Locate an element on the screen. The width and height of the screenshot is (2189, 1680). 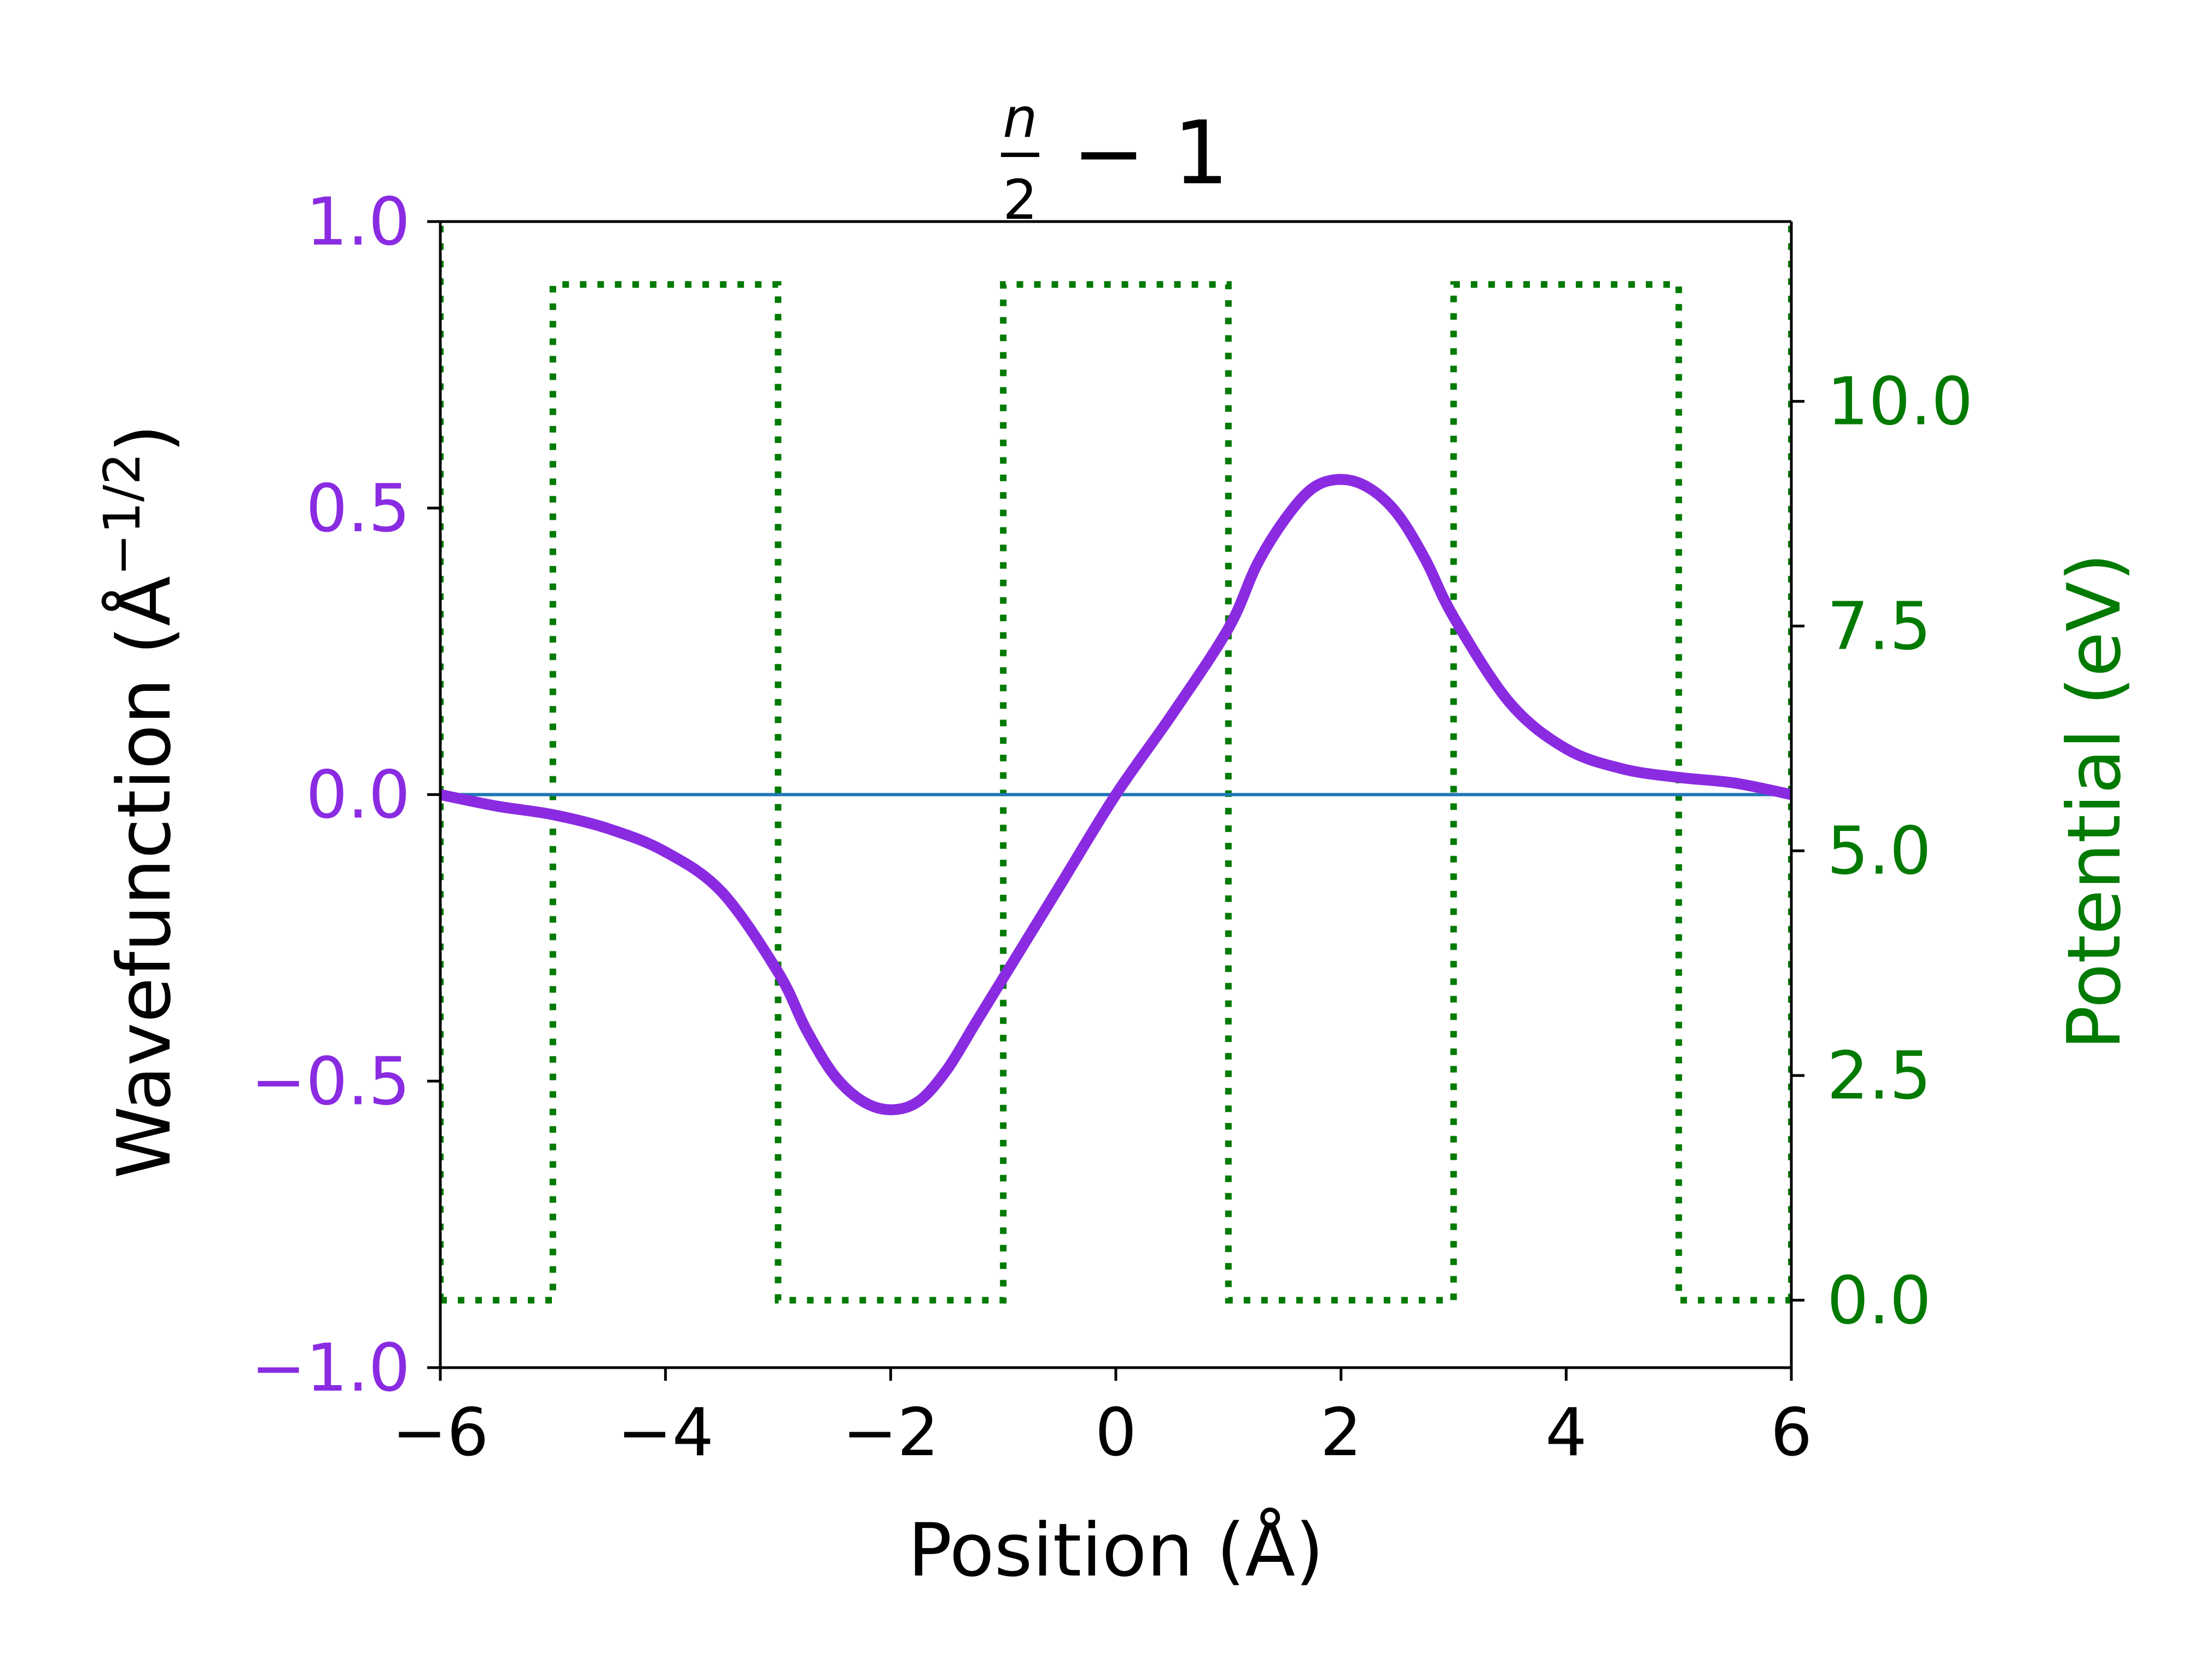
chart-title: n 2 − 1 is located at coordinates (1115, 159).